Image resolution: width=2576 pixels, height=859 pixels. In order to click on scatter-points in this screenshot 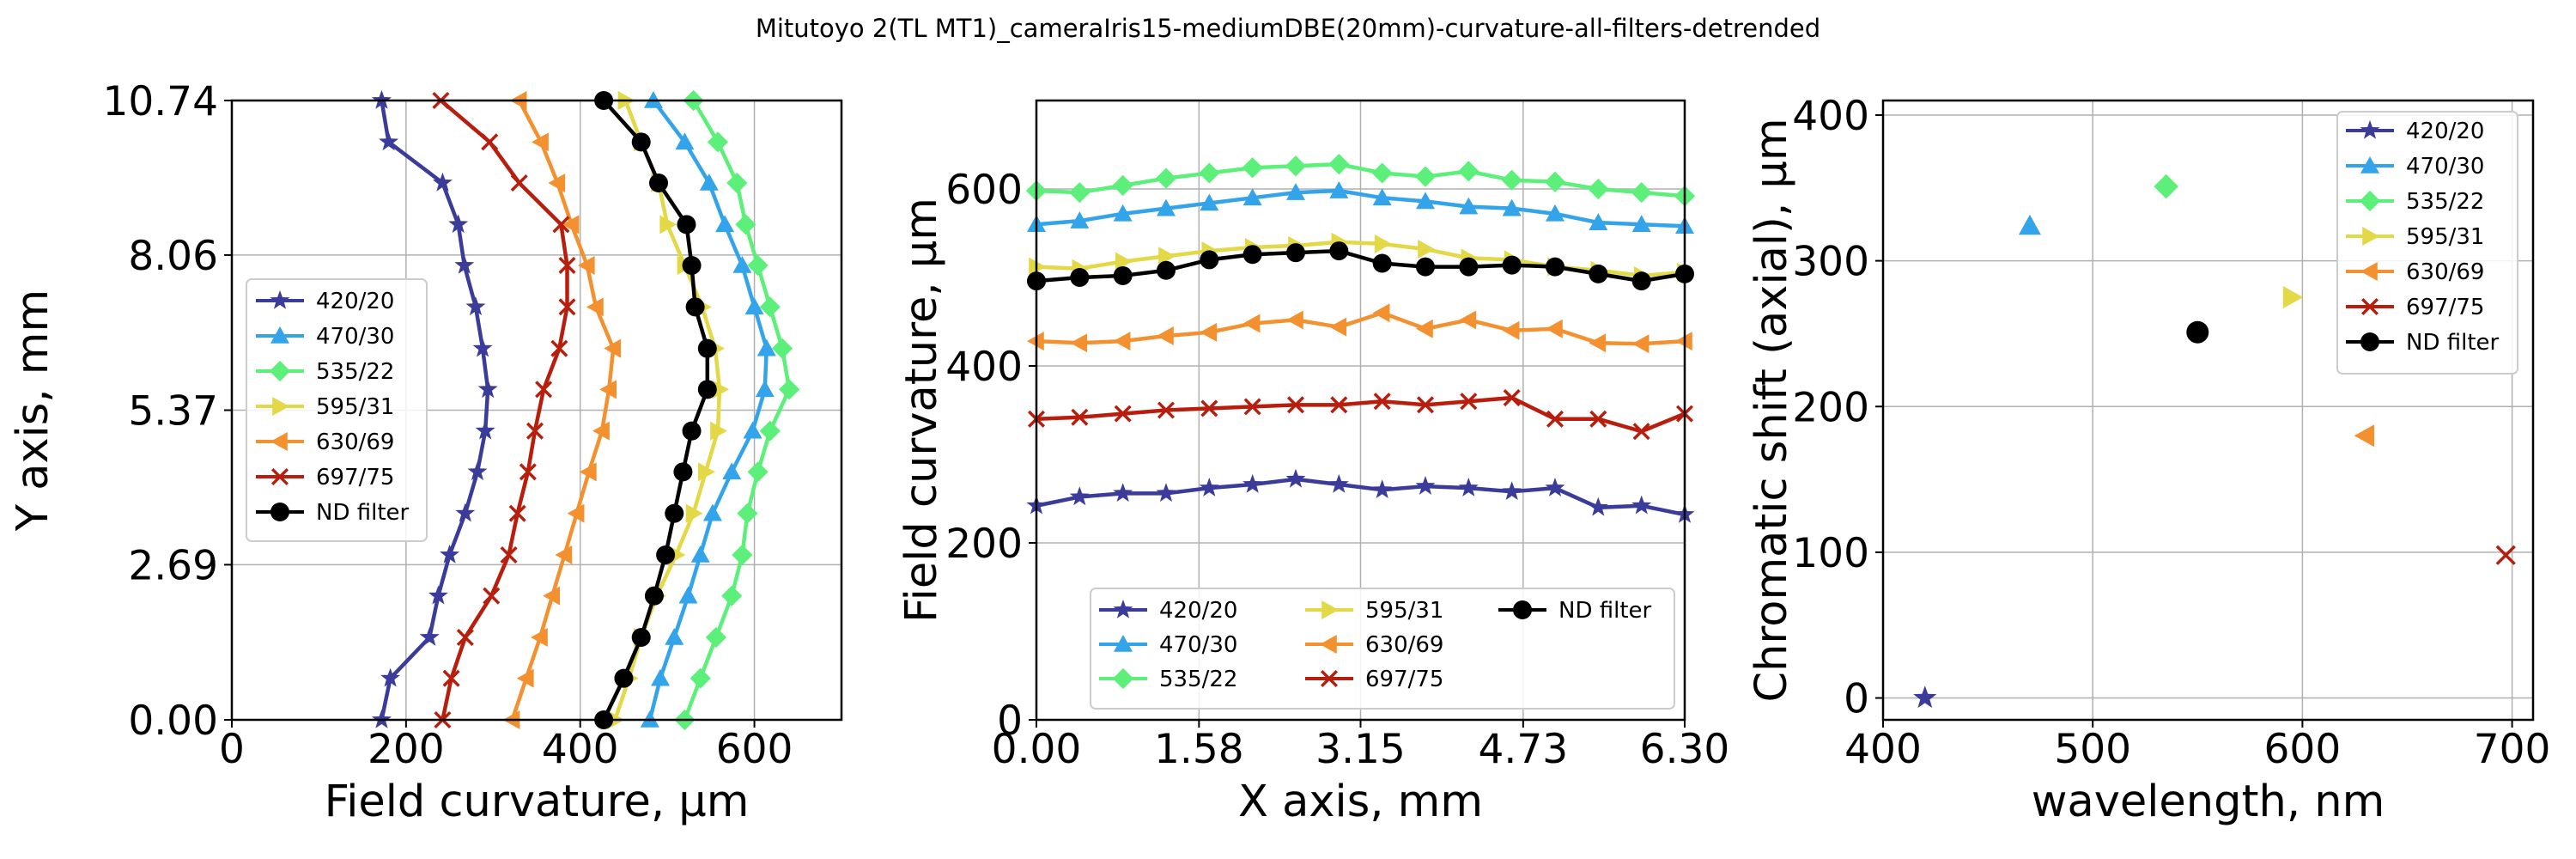, I will do `click(2214, 442)`.